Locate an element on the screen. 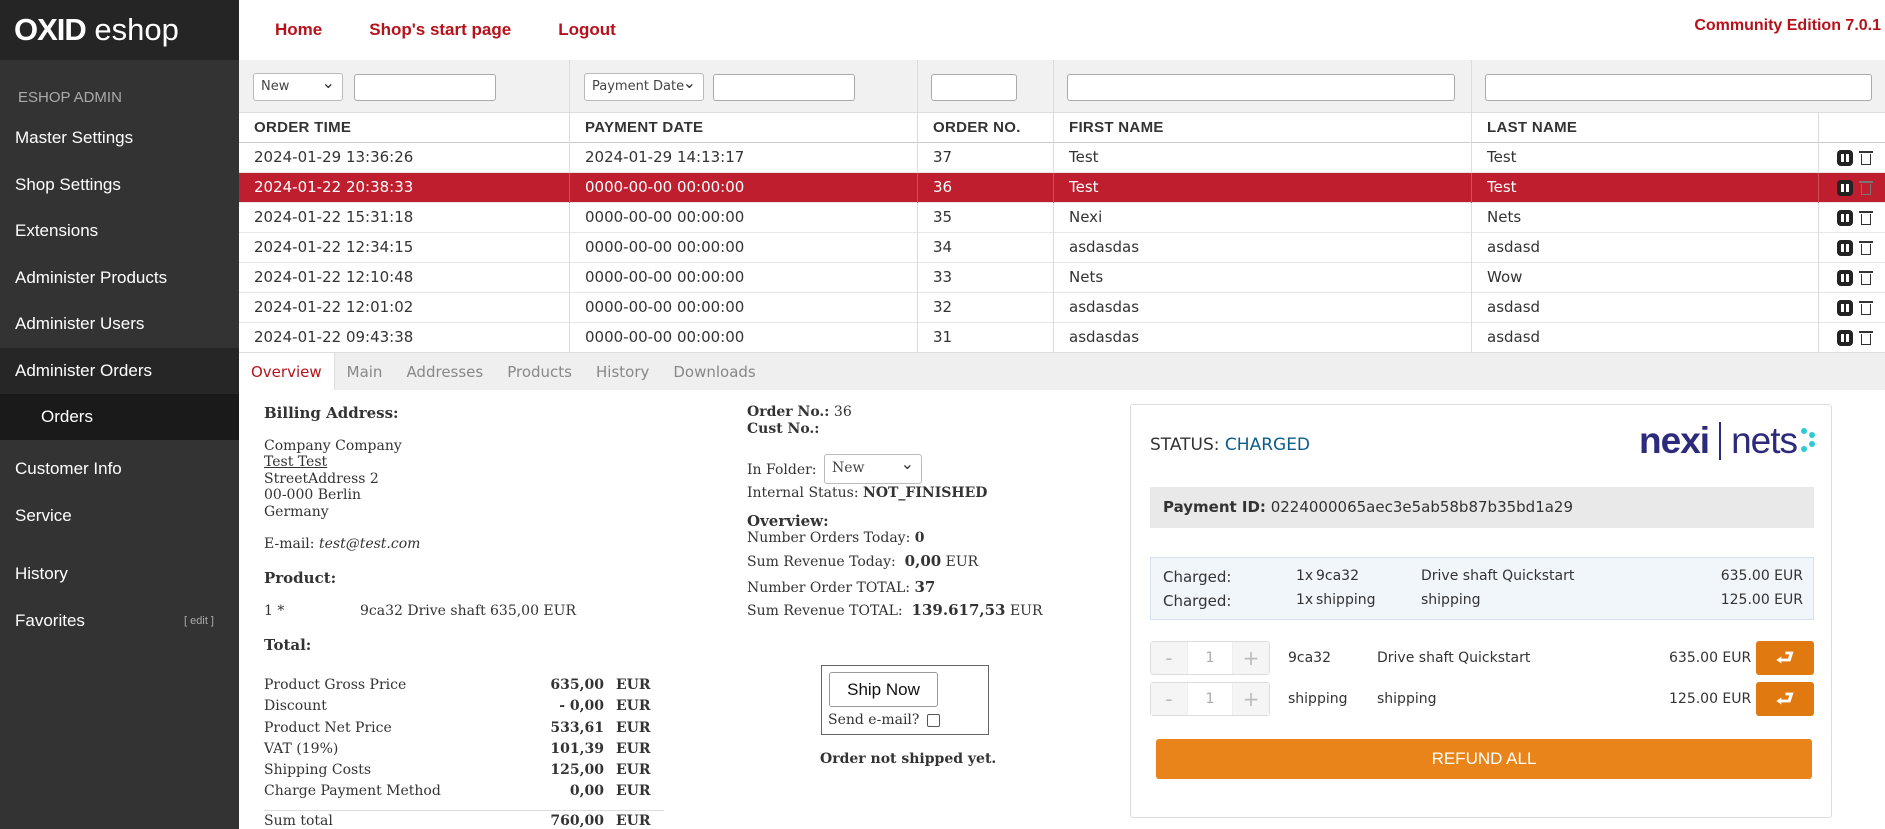 The image size is (1885, 829). refund-ref: shipping is located at coordinates (1318, 699).